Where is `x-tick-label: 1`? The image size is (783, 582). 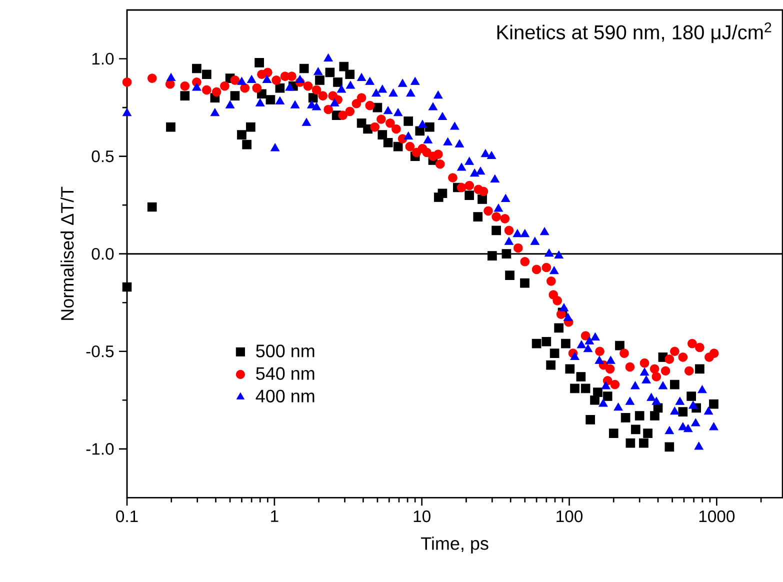
x-tick-label: 1 is located at coordinates (274, 516).